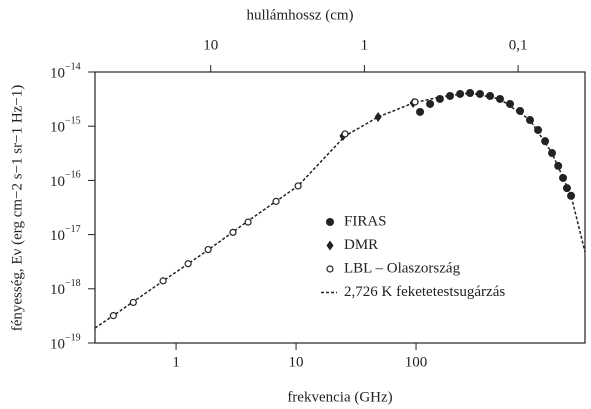 The image size is (591, 409). Describe the element at coordinates (73, 229) in the screenshot. I see `y-tick-exponent: −17` at that location.